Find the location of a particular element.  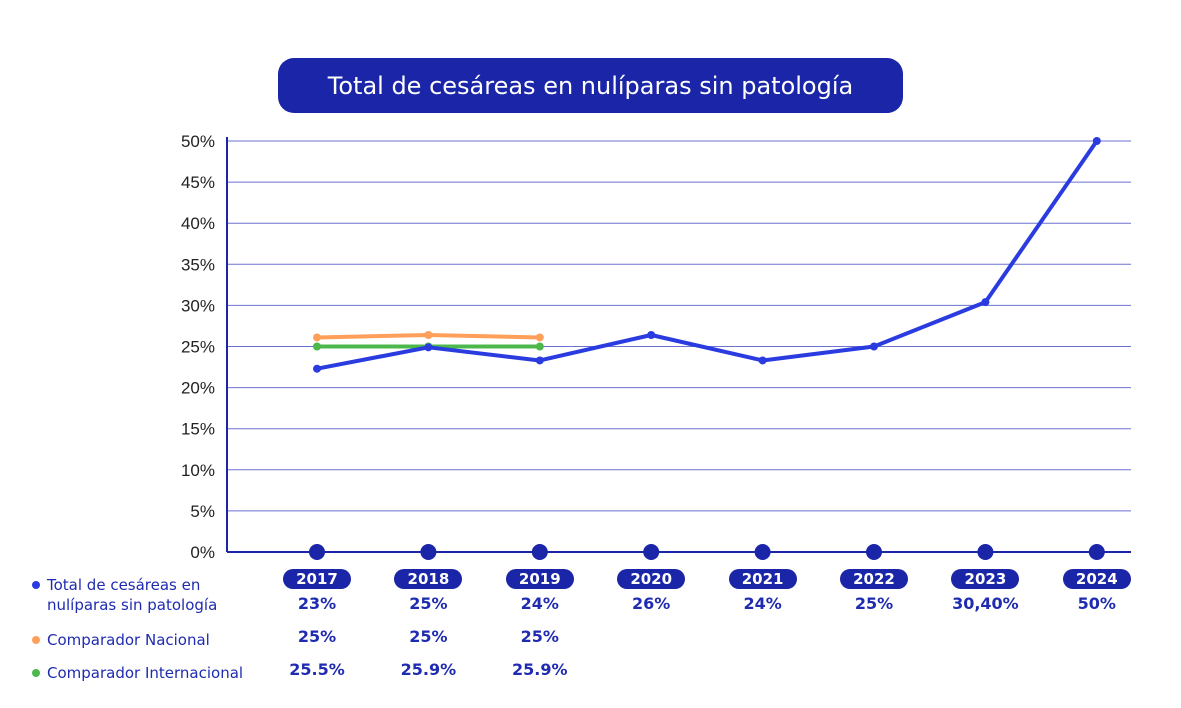

y-tick-label: 10% is located at coordinates (198, 470).